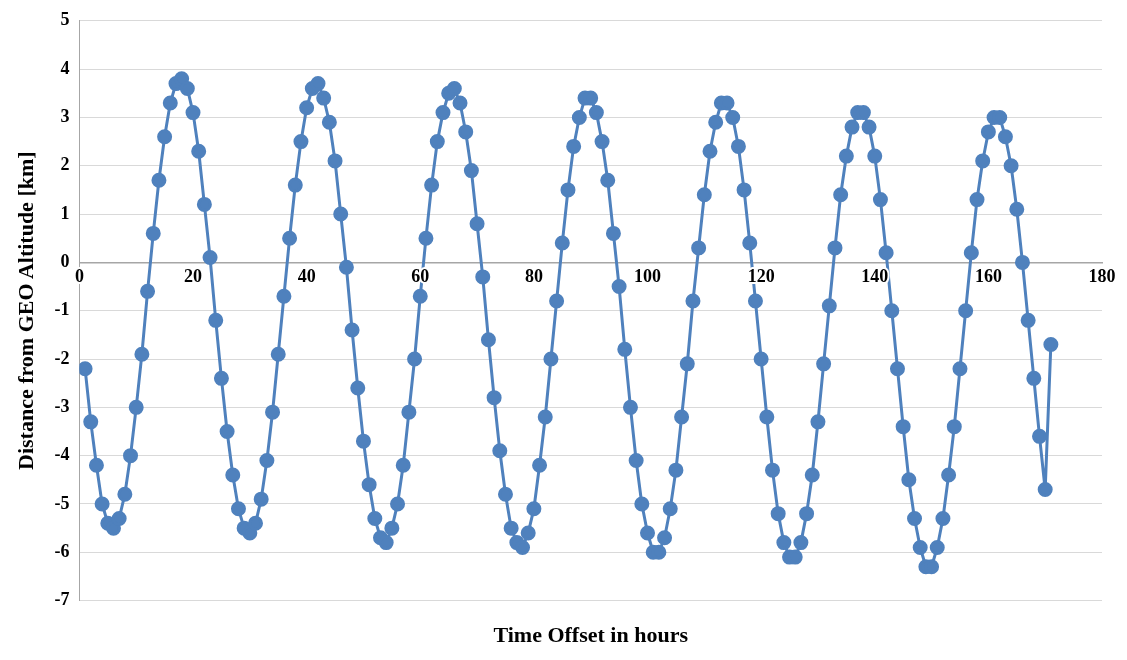 This screenshot has height=660, width=1127. I want to click on y-tick-label: -5, so click(62, 502).